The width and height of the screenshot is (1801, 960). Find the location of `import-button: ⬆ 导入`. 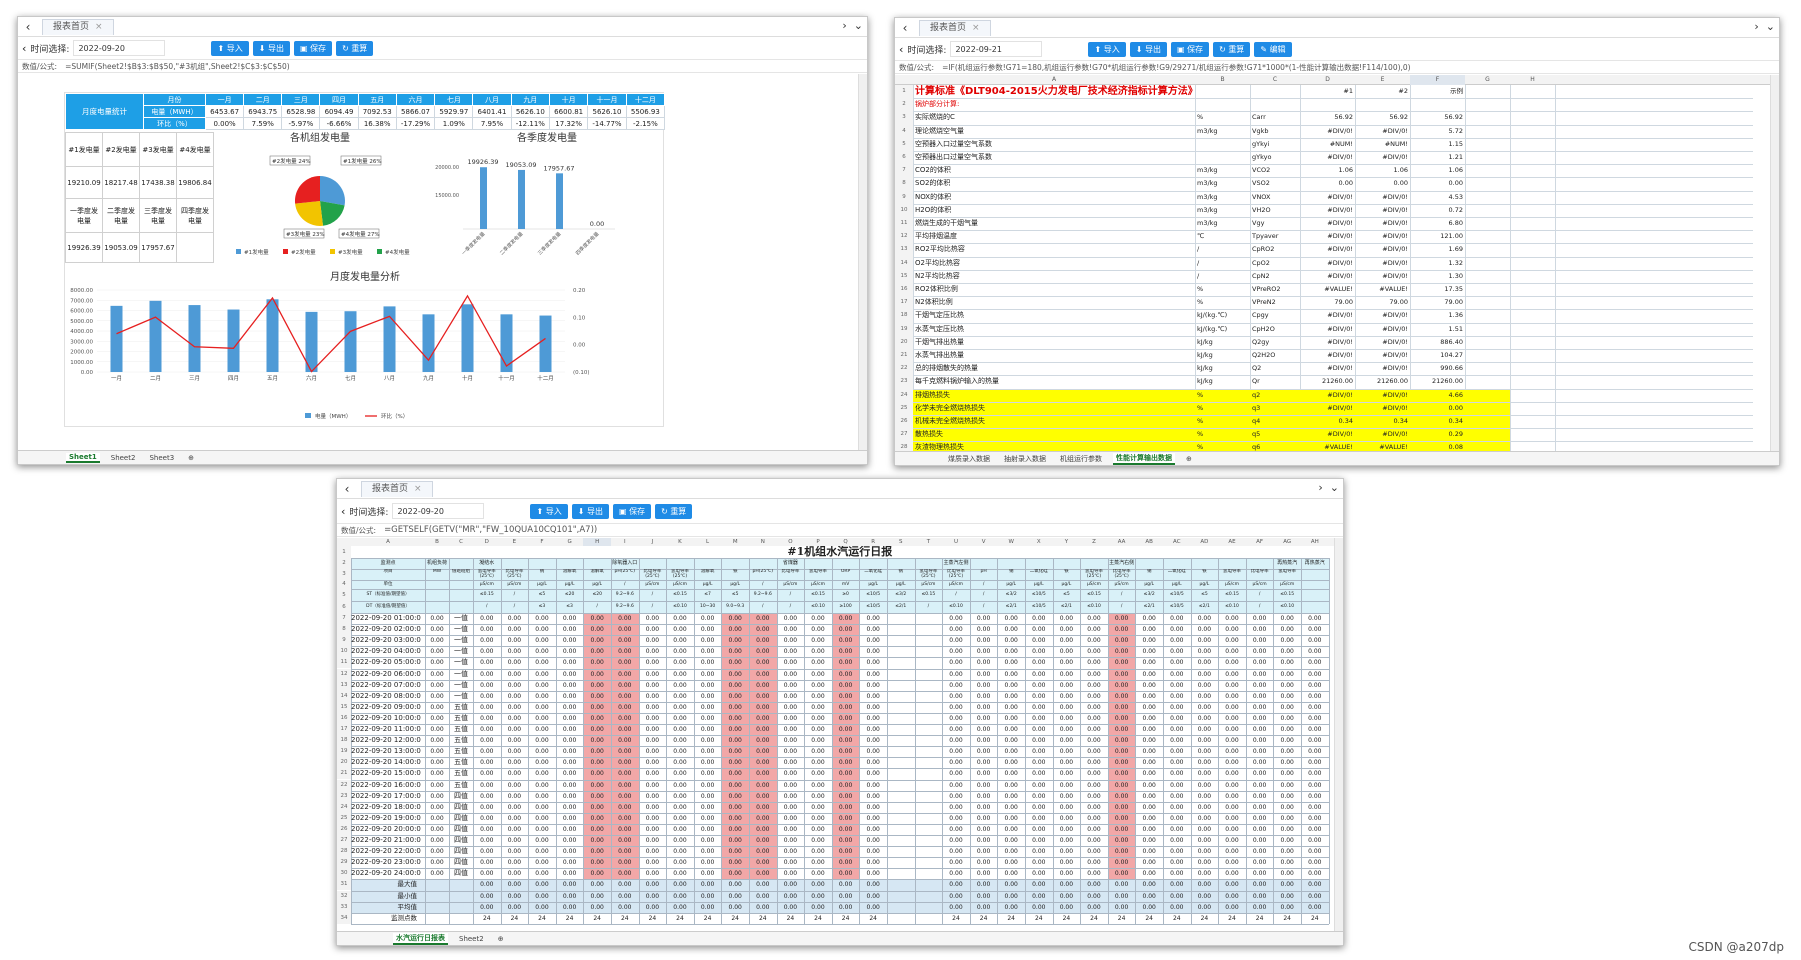

import-button: ⬆ 导入 is located at coordinates (230, 48).